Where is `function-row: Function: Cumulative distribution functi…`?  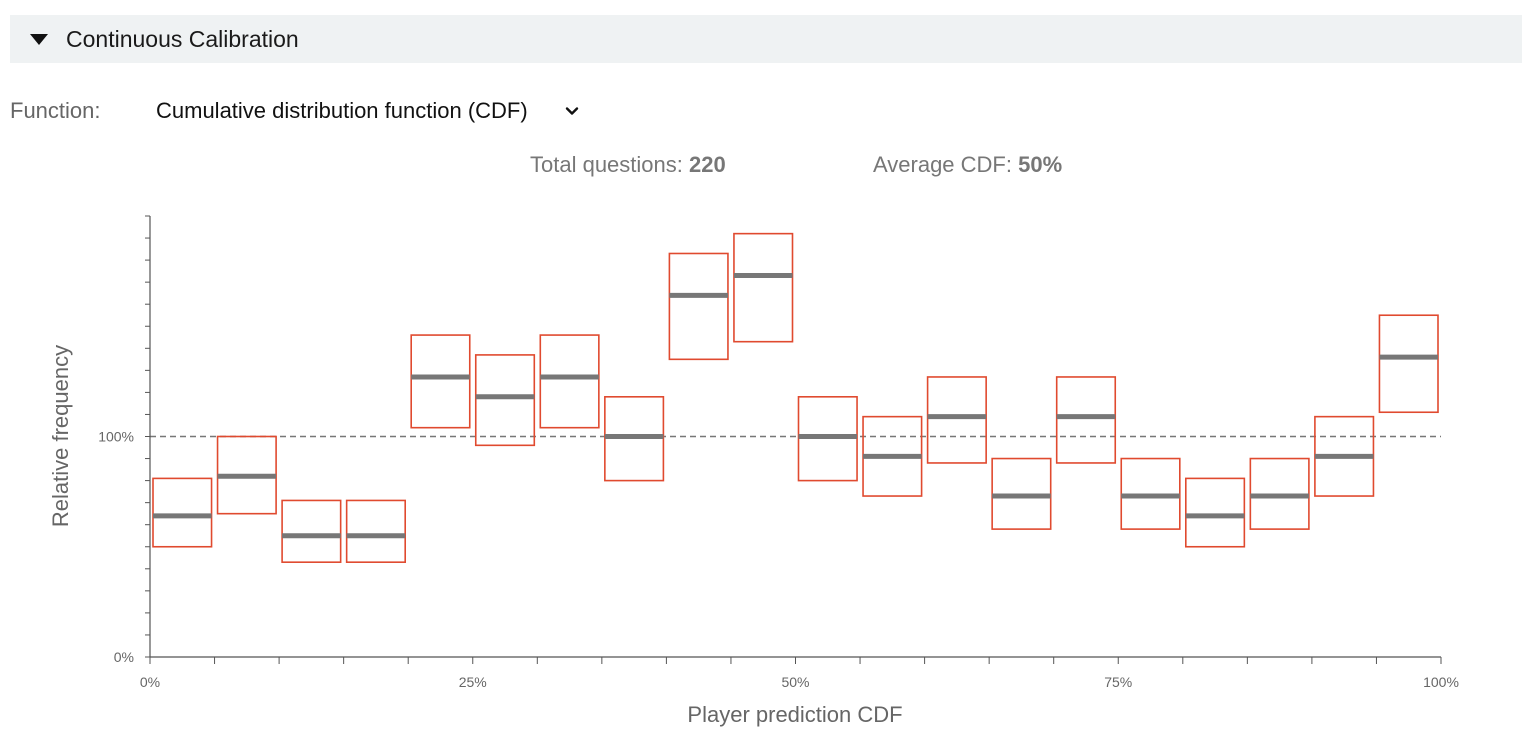 function-row: Function: Cumulative distribution functi… is located at coordinates (295, 111).